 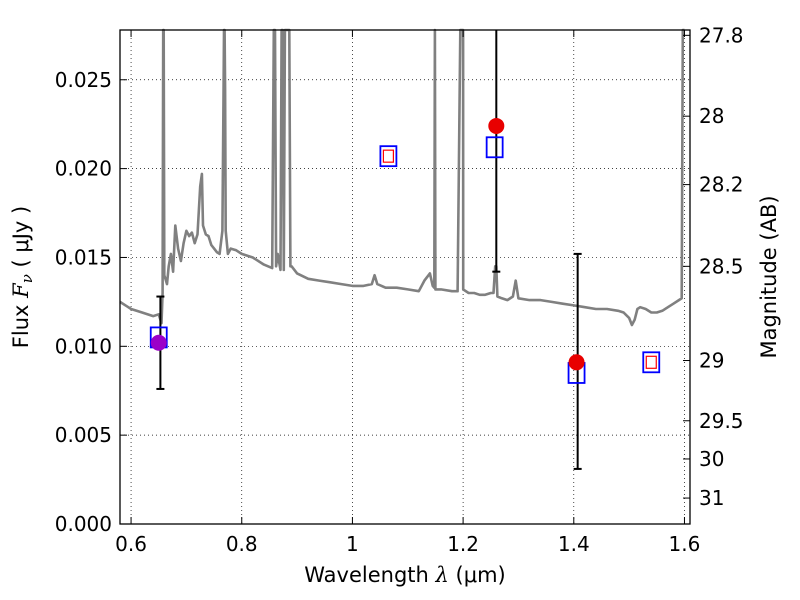 I want to click on y2-tick-label: 31, so click(x=711, y=498).